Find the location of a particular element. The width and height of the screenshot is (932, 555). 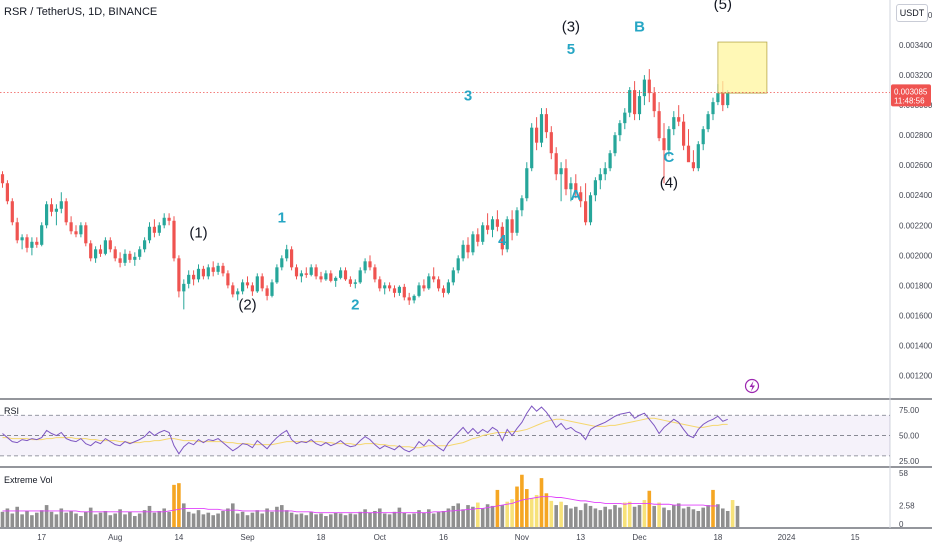

wave-label: A is located at coordinates (575, 195).